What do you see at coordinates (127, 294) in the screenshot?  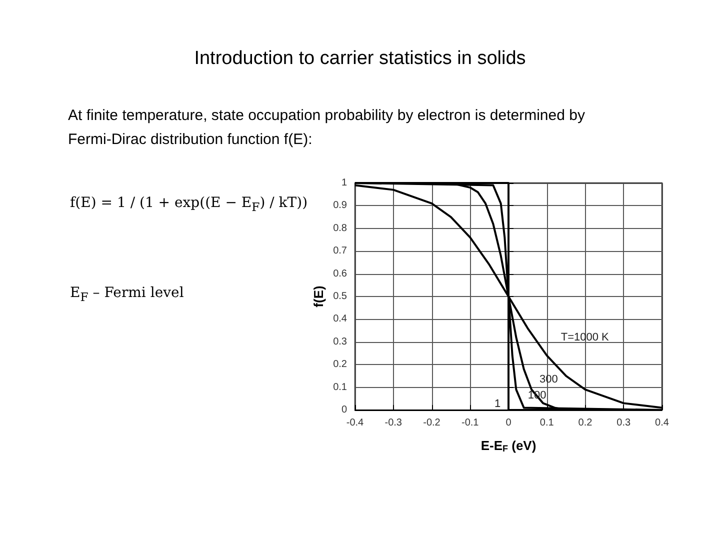 I see `text: E$_{F}$ – Fermi level` at bounding box center [127, 294].